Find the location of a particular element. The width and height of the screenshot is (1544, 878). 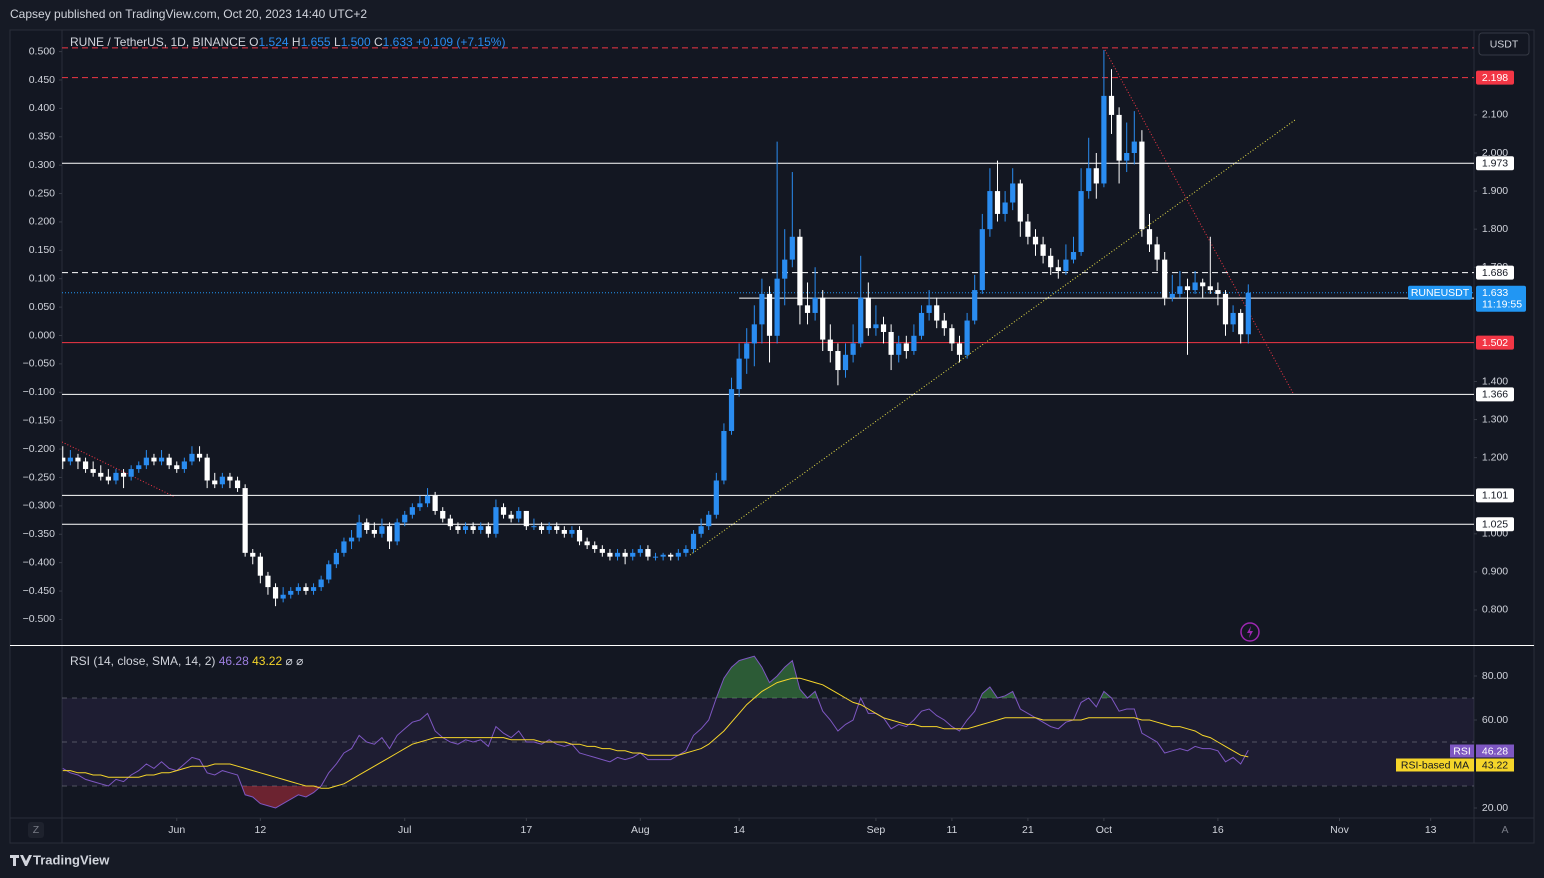

rsi-line is located at coordinates (655, 732).